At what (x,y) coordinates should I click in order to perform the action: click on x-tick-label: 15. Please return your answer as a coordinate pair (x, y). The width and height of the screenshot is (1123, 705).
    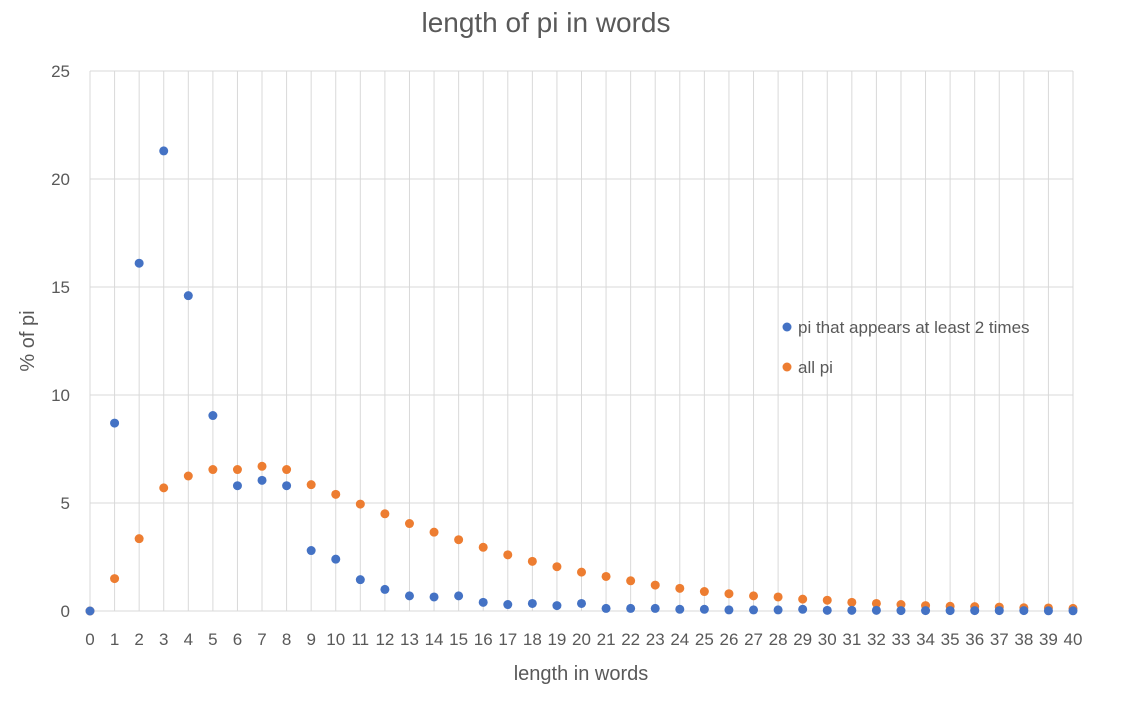
    Looking at the image, I should click on (458, 639).